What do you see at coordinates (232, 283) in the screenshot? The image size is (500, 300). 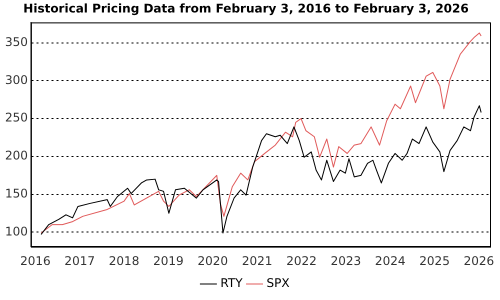 I see `legend-label: RTY` at bounding box center [232, 283].